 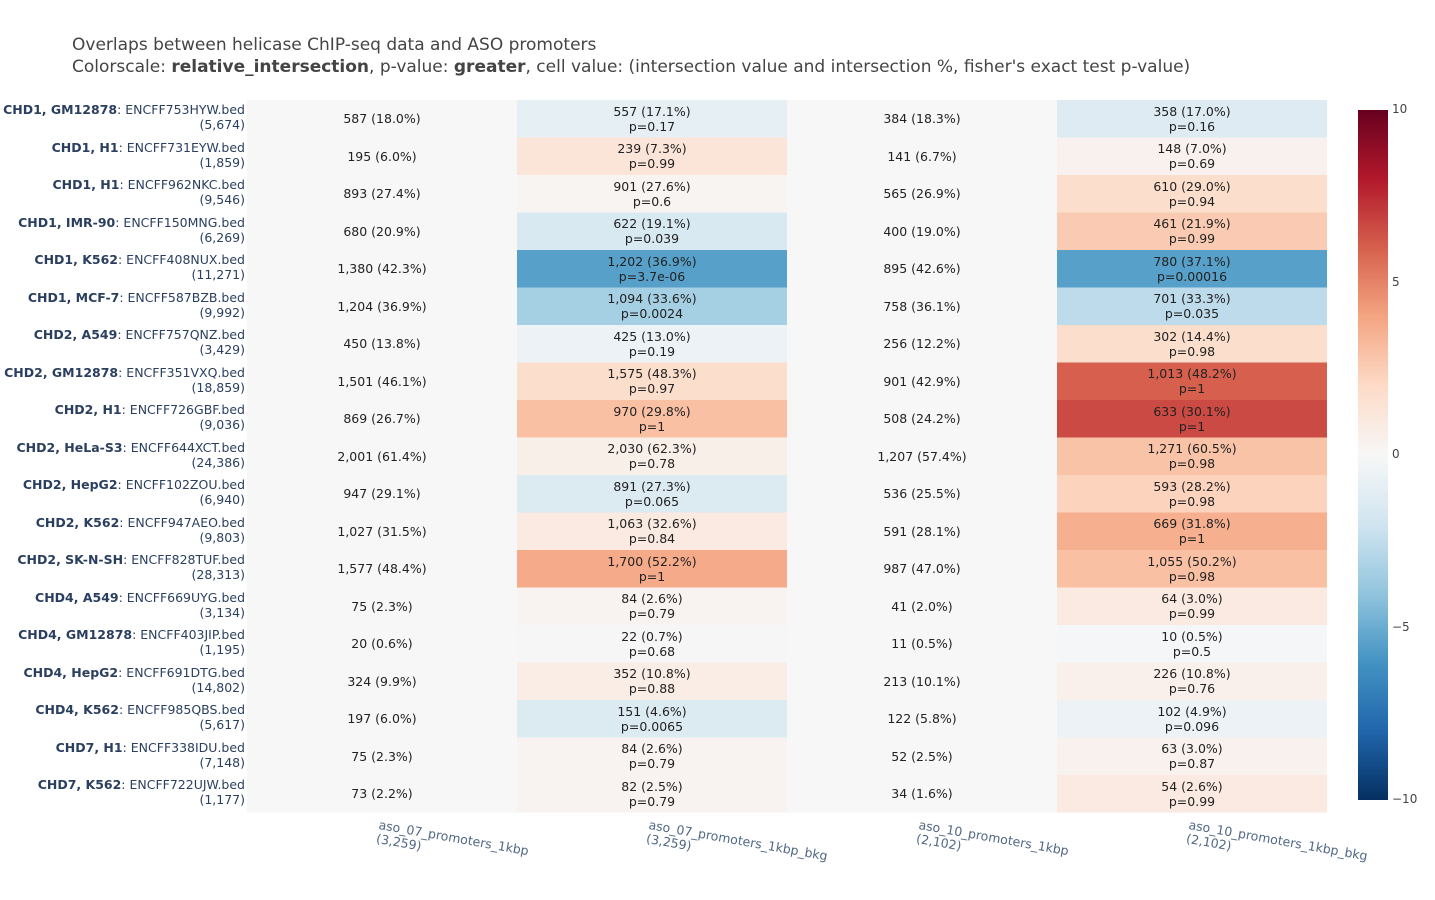 I want to click on cell-label: 987 (47.0%), so click(x=922, y=569).